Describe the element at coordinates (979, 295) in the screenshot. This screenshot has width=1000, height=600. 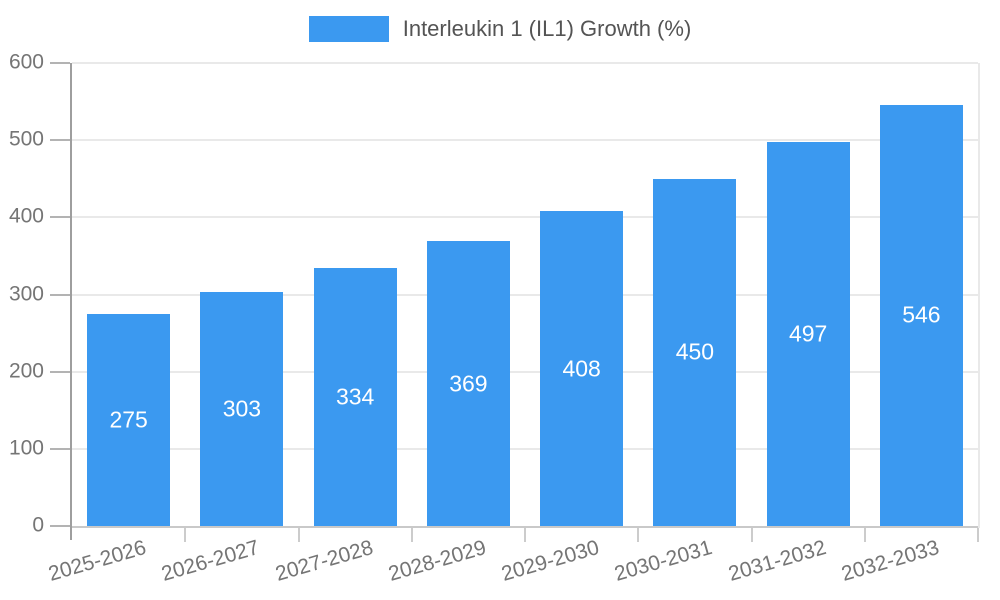
I see `plot-right-border` at that location.